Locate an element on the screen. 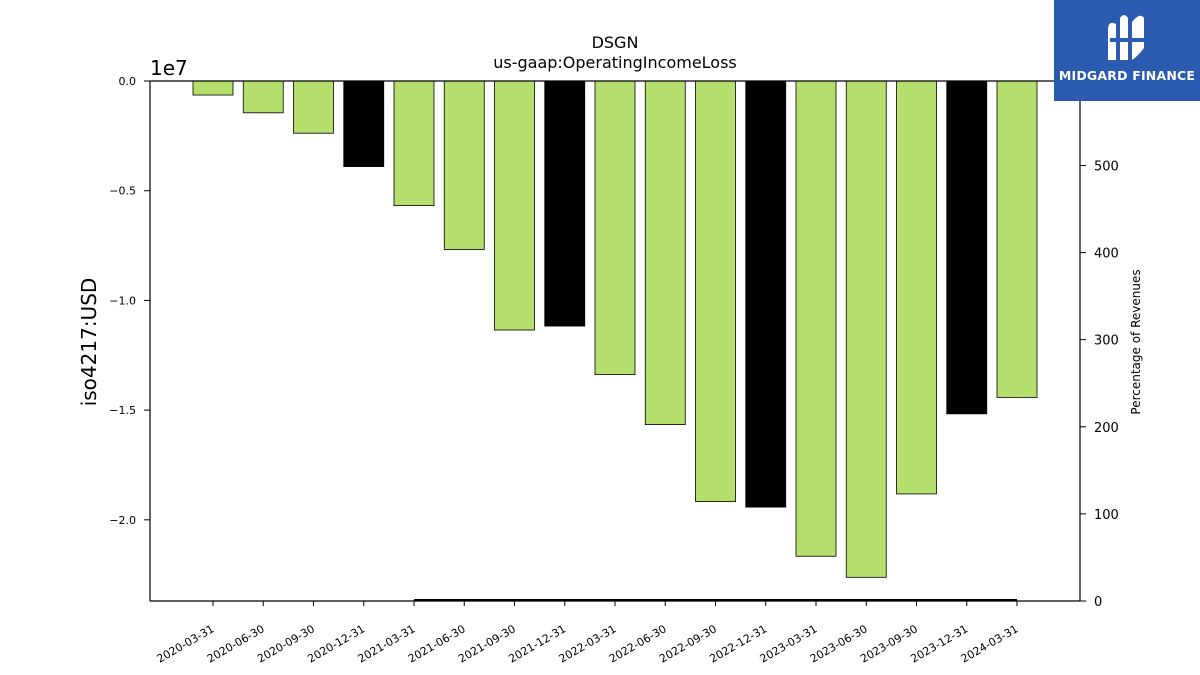 Image resolution: width=1200 pixels, height=675 pixels. midgard-finance-logo: MIDGARD FINANCE is located at coordinates (1127, 50).